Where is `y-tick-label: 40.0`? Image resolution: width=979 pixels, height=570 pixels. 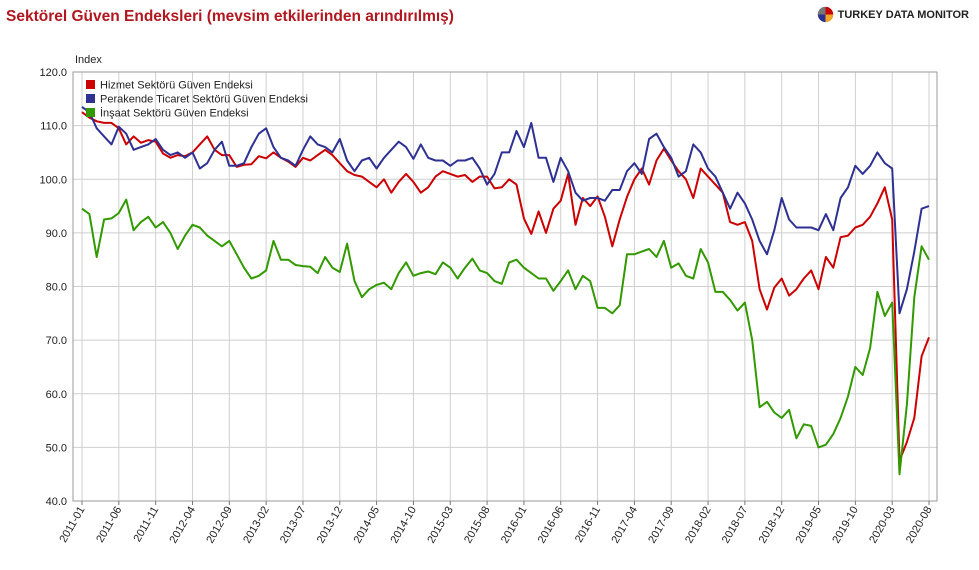
y-tick-label: 40.0 is located at coordinates (56, 502).